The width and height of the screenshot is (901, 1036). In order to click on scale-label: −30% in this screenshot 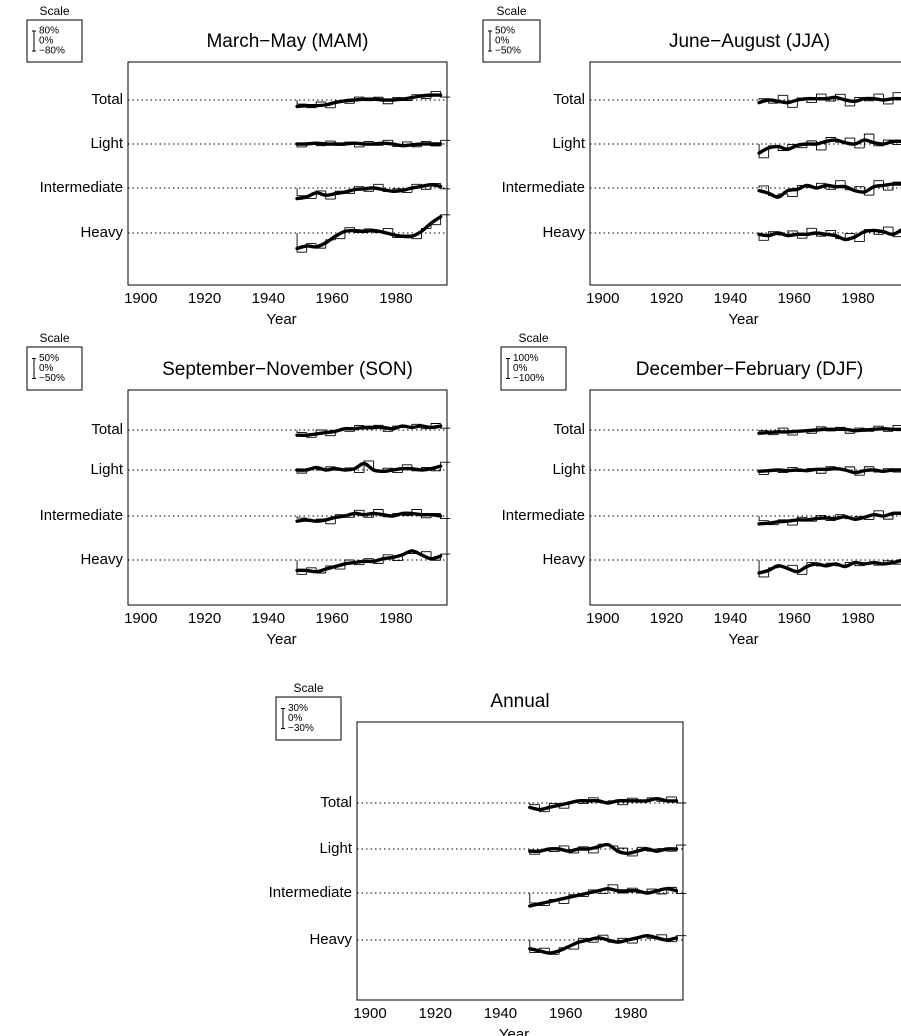, I will do `click(301, 728)`.